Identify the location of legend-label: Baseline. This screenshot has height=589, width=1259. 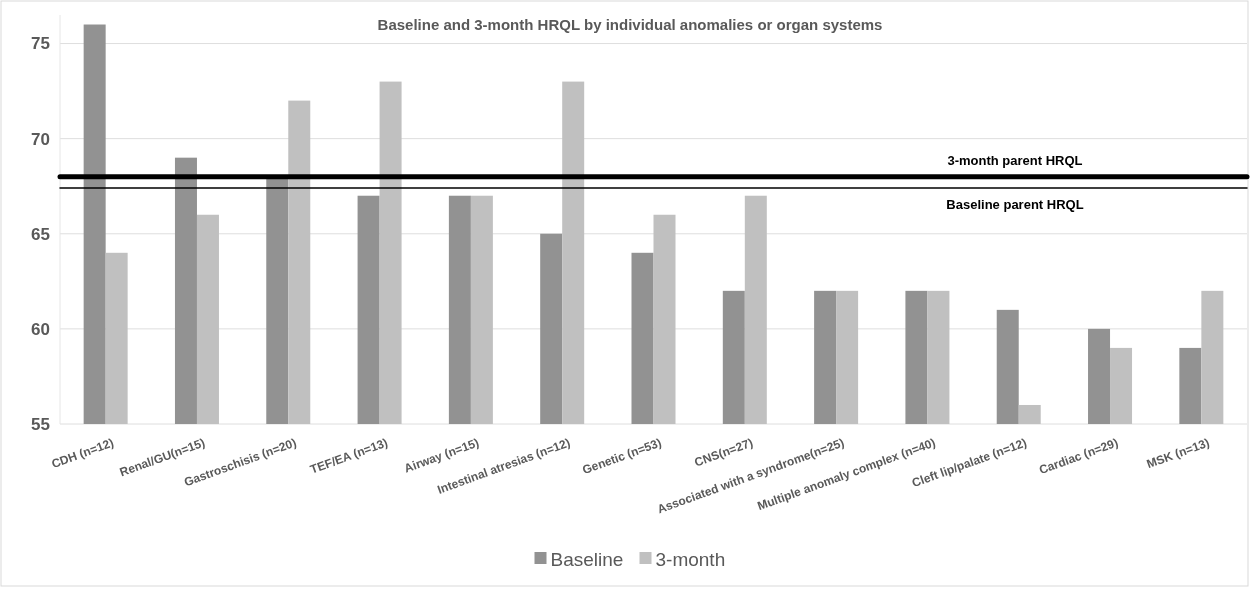
(587, 559).